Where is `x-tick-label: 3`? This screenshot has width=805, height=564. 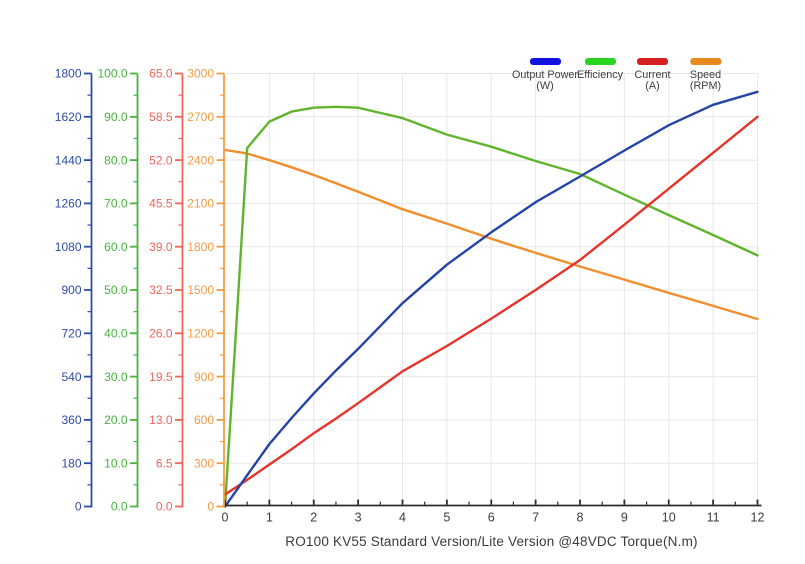
x-tick-label: 3 is located at coordinates (358, 518).